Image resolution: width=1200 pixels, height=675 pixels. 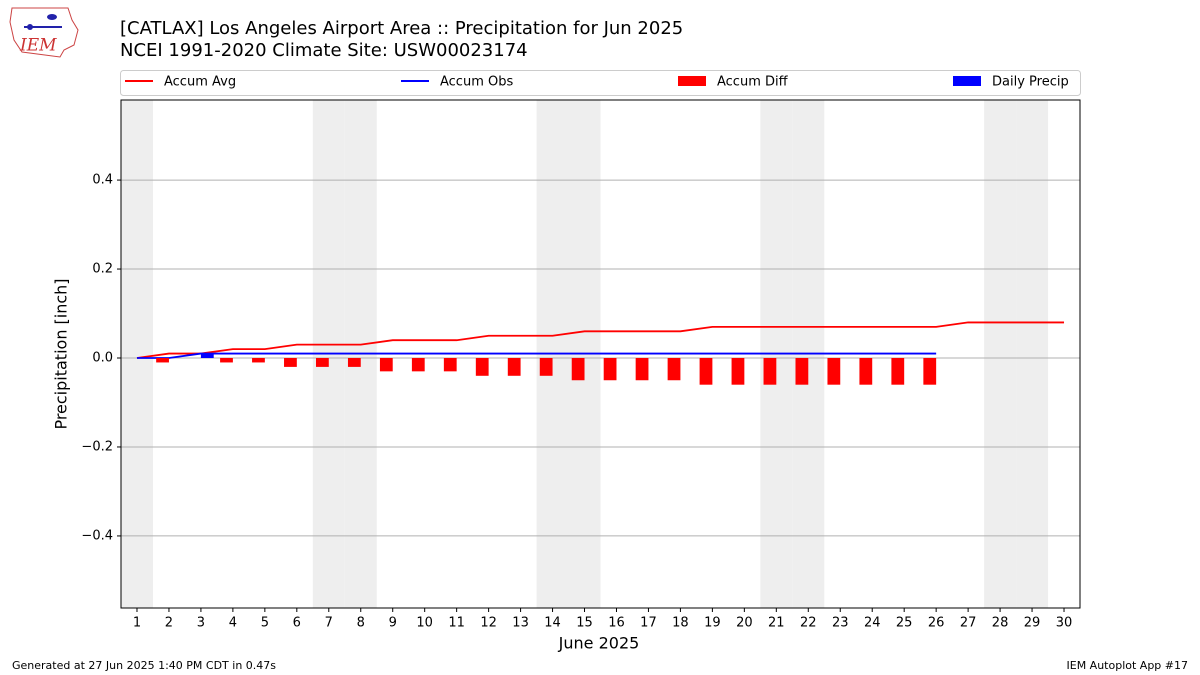 I want to click on x-tick-label: 27, so click(x=968, y=623).